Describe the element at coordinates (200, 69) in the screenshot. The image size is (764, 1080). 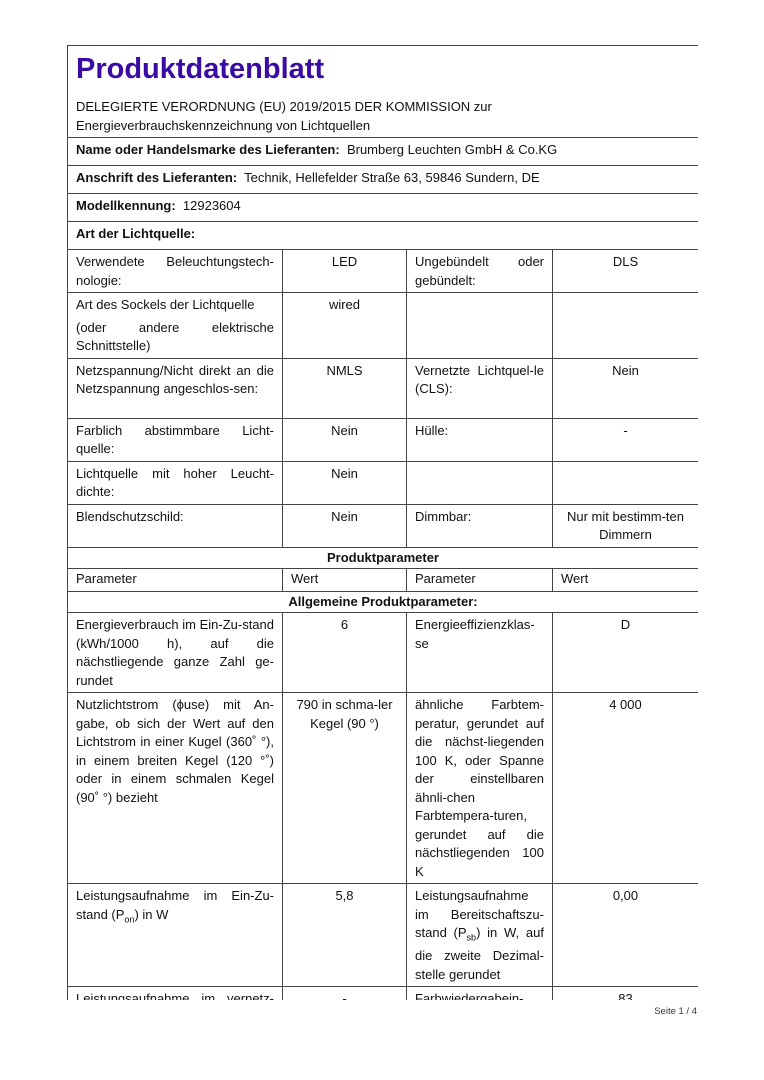
I see `page-title: Produktdatenblatt` at that location.